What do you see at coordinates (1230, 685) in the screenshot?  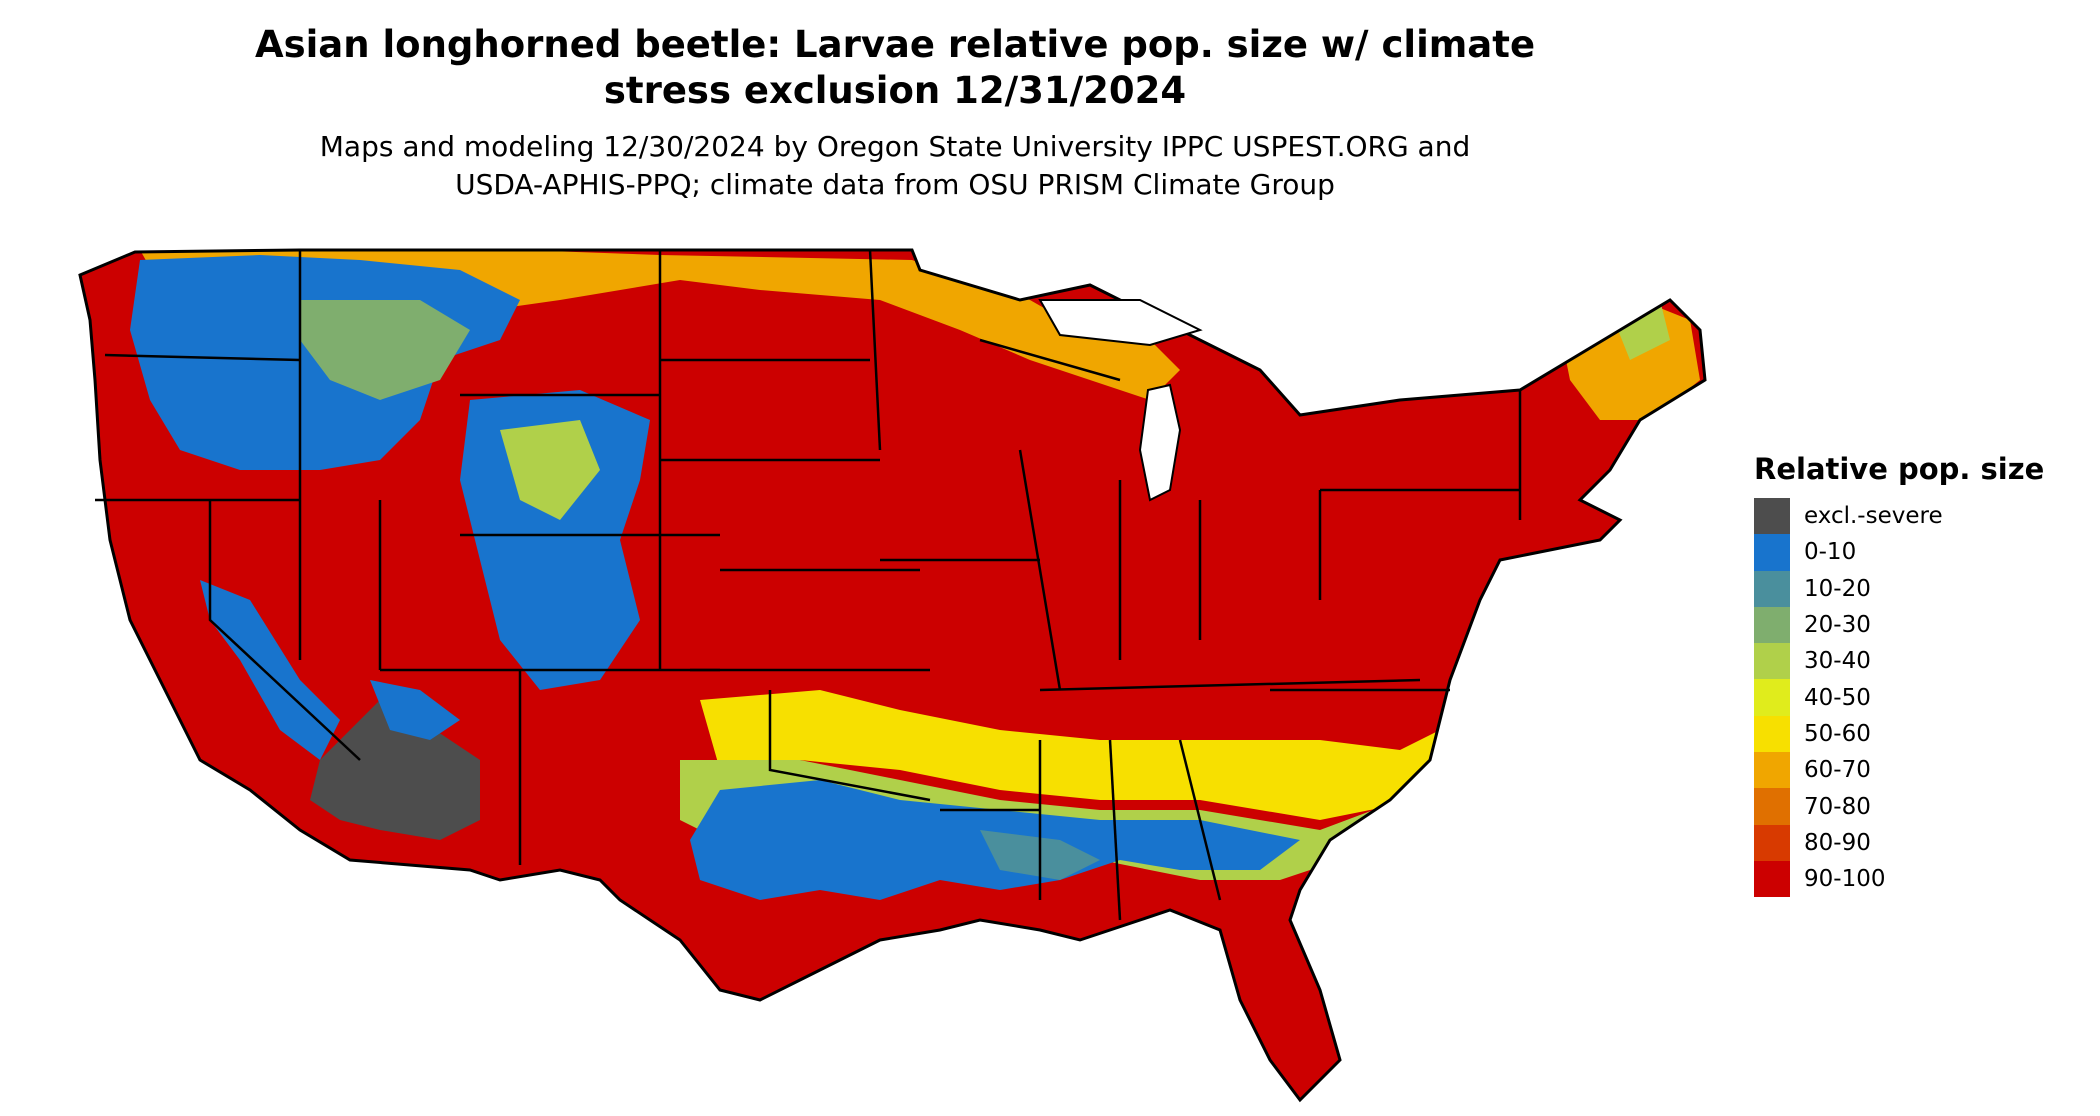 I see `state-line-tn-ky` at bounding box center [1230, 685].